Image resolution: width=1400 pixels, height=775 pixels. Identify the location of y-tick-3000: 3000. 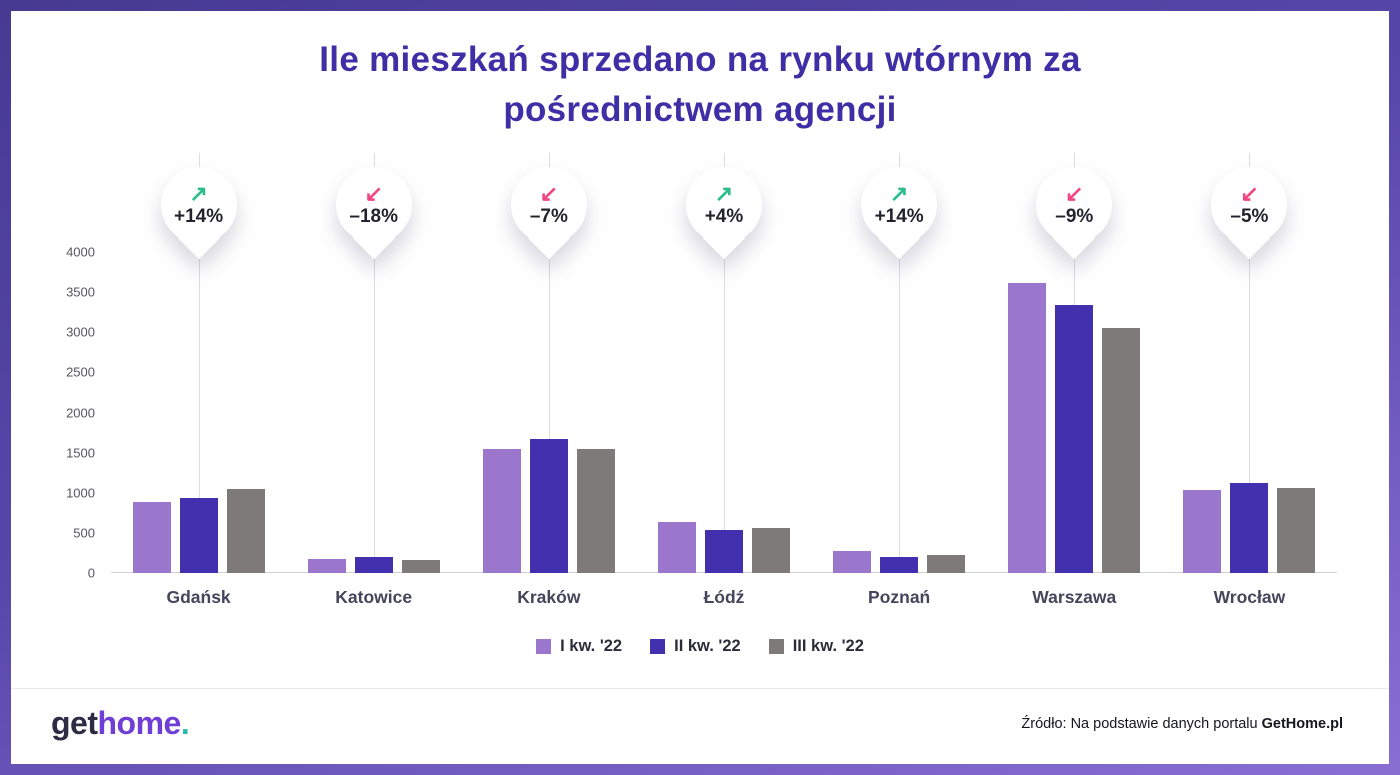
(80, 332).